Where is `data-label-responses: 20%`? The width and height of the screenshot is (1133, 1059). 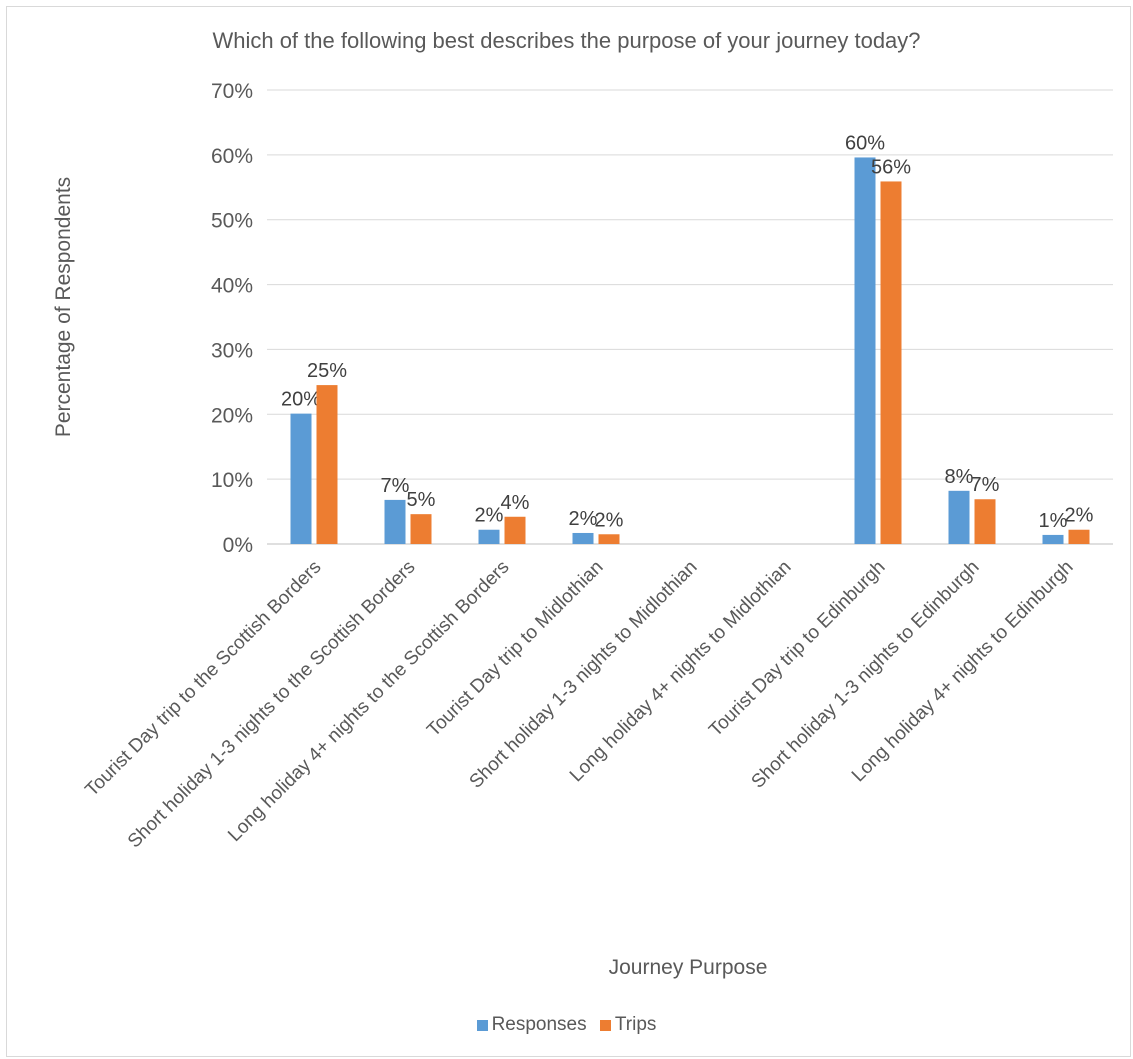 data-label-responses: 20% is located at coordinates (301, 400).